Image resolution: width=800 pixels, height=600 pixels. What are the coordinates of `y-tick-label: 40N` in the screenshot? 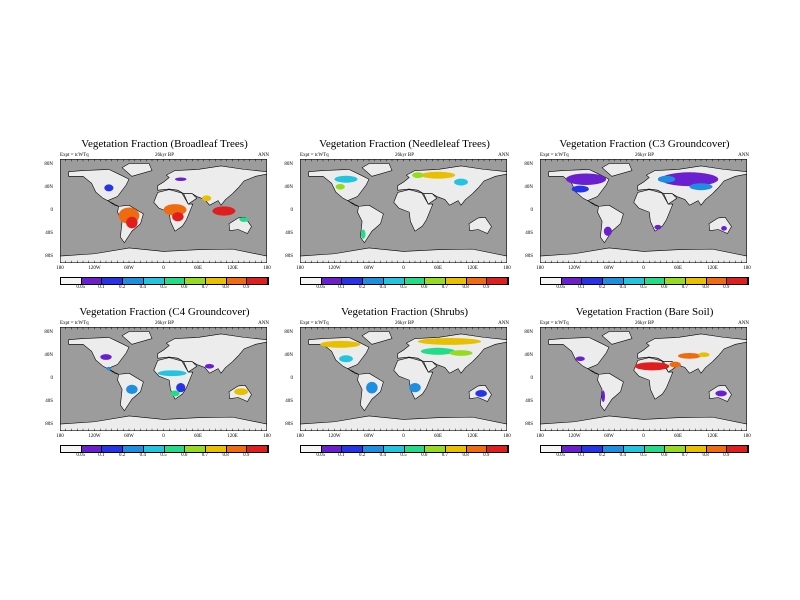 It's located at (48, 187).